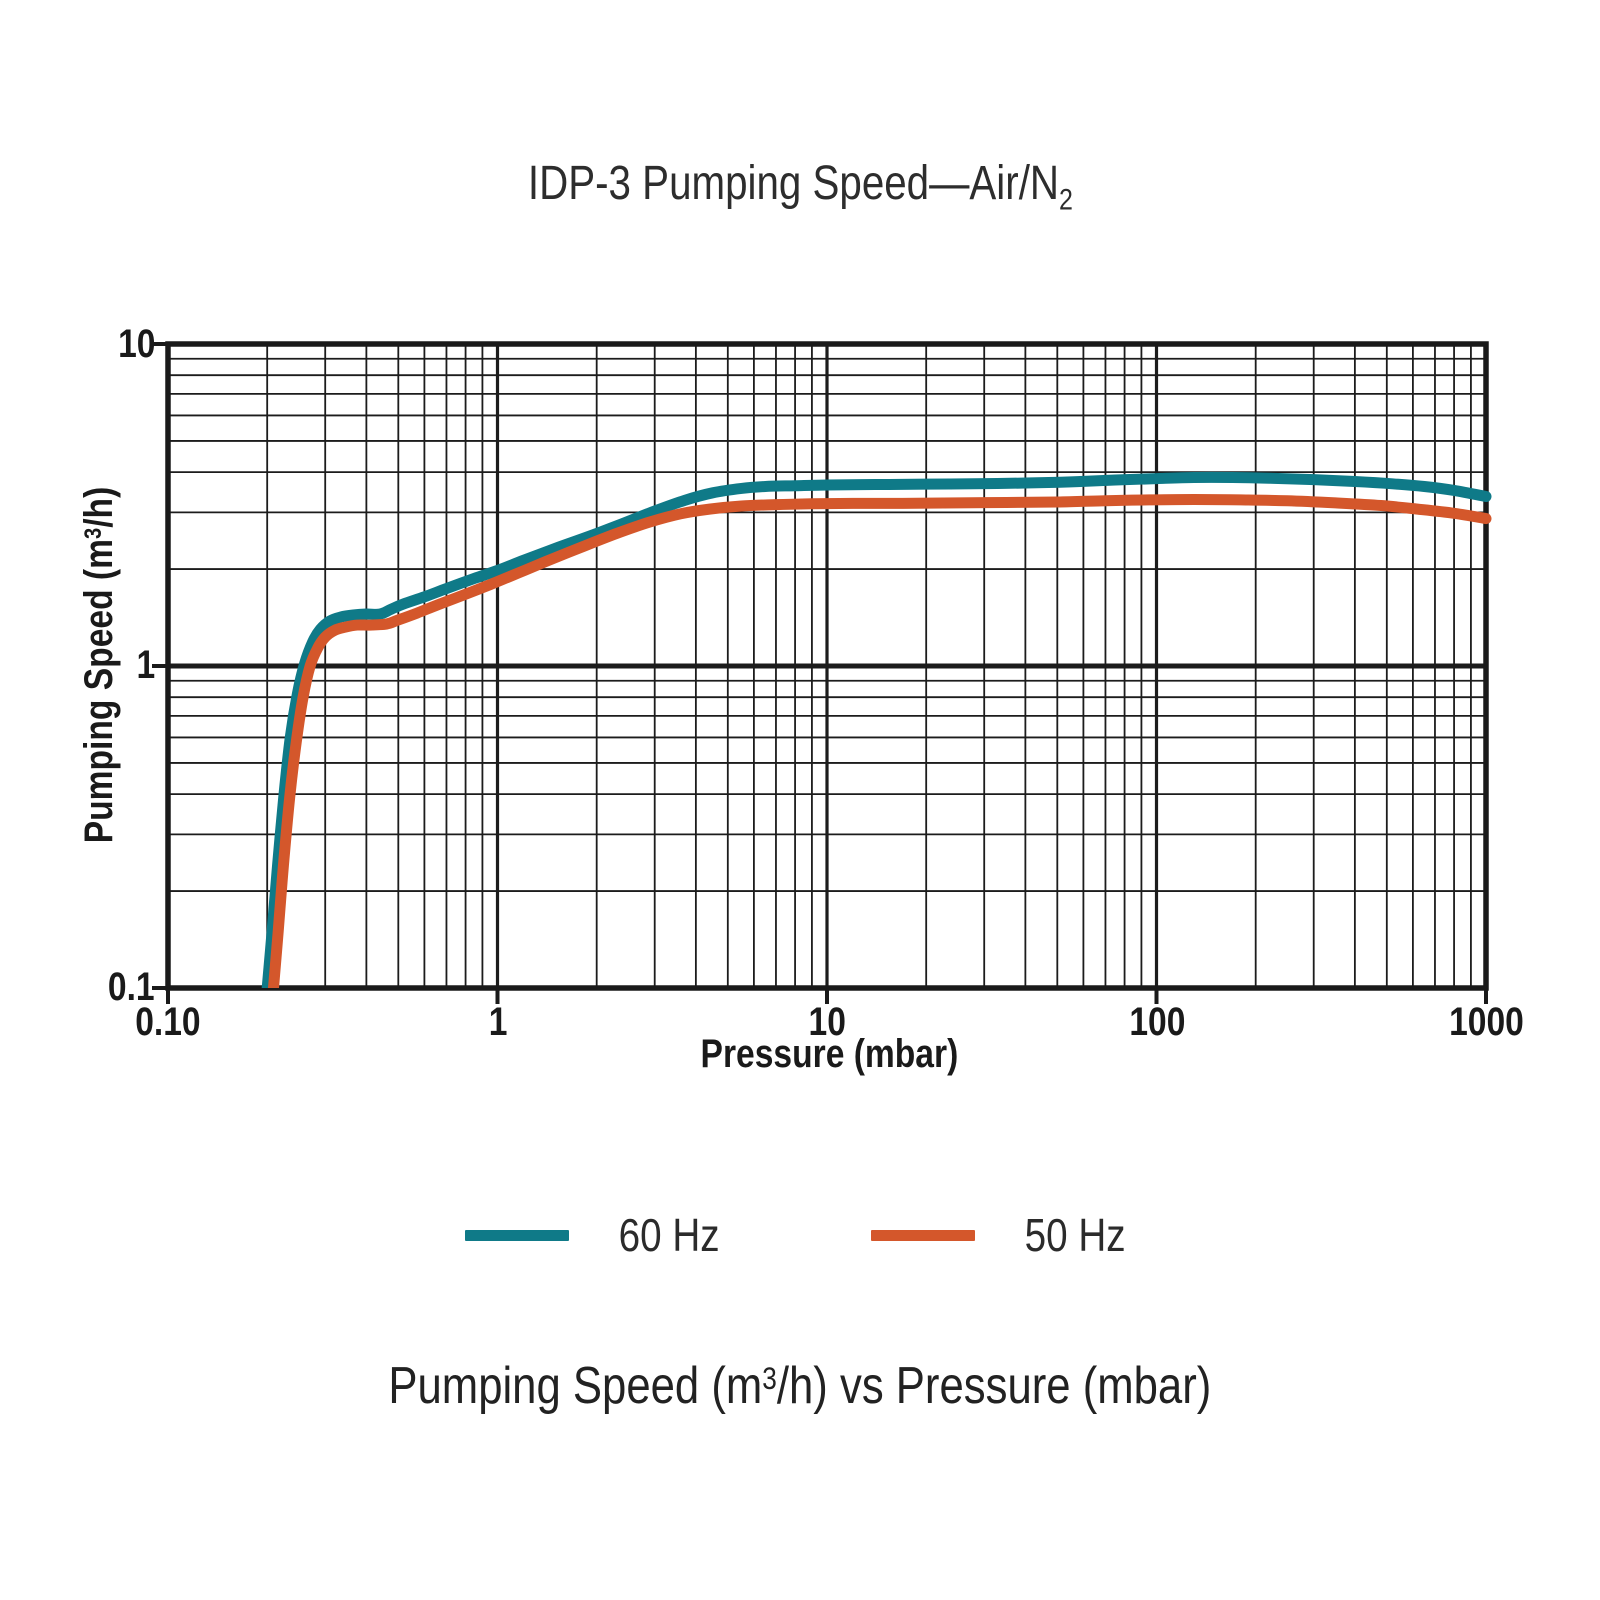 Image resolution: width=1600 pixels, height=1600 pixels. I want to click on y-tick-1: 1, so click(145, 665).